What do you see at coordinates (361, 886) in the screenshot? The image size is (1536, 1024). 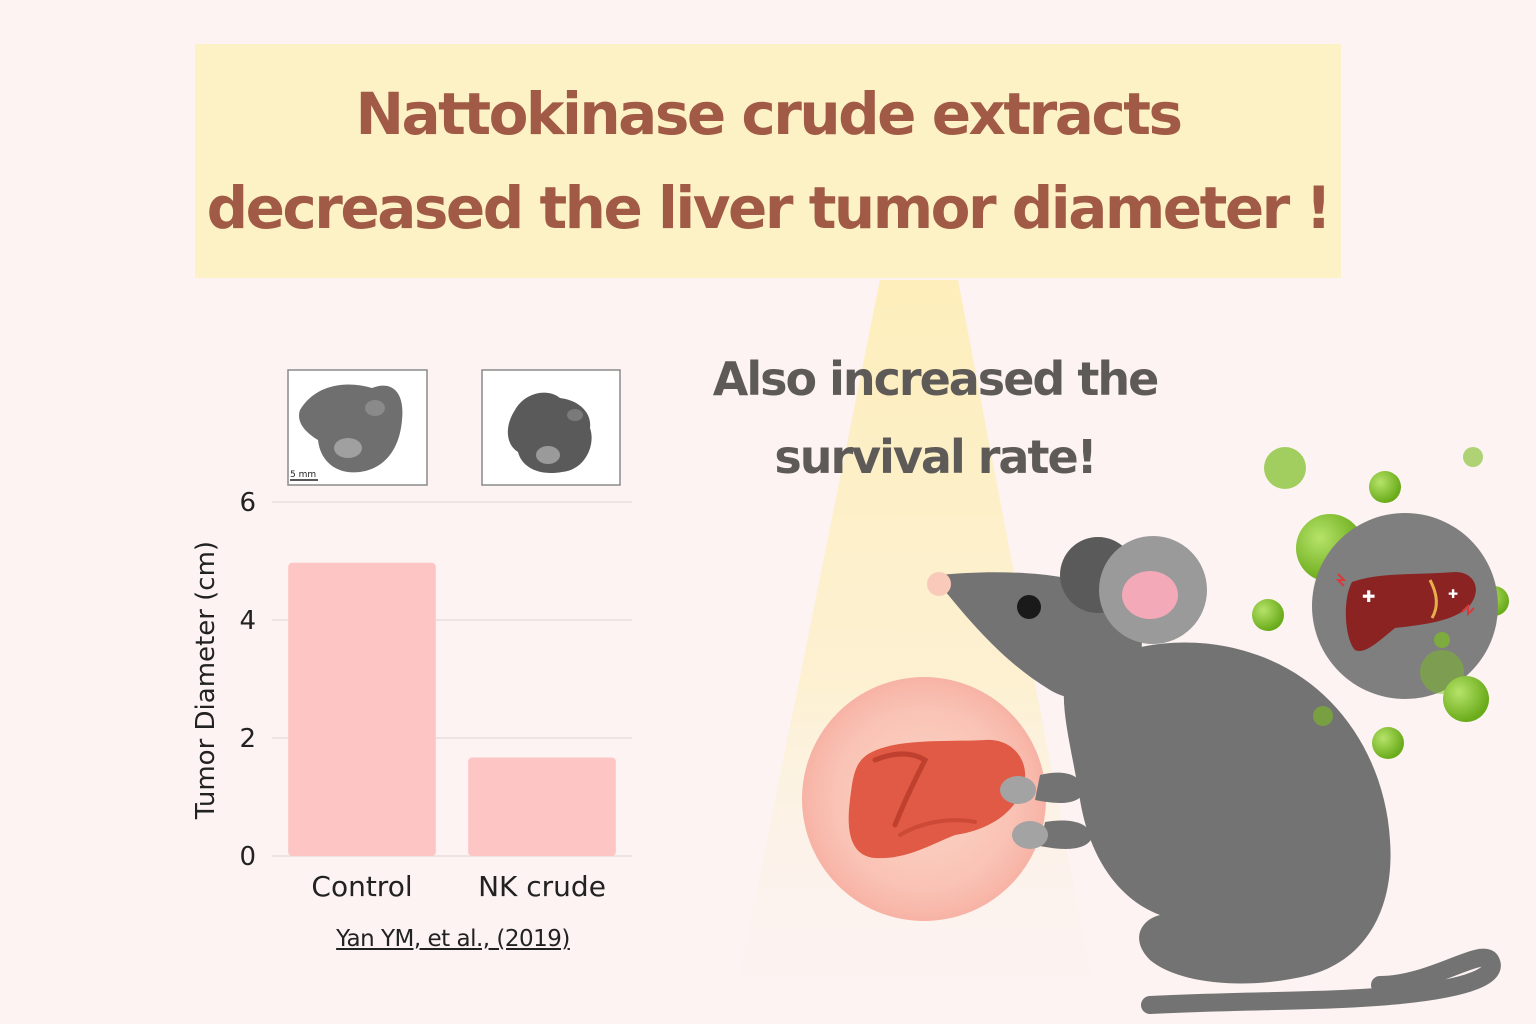 I see `x-category-label: Control` at bounding box center [361, 886].